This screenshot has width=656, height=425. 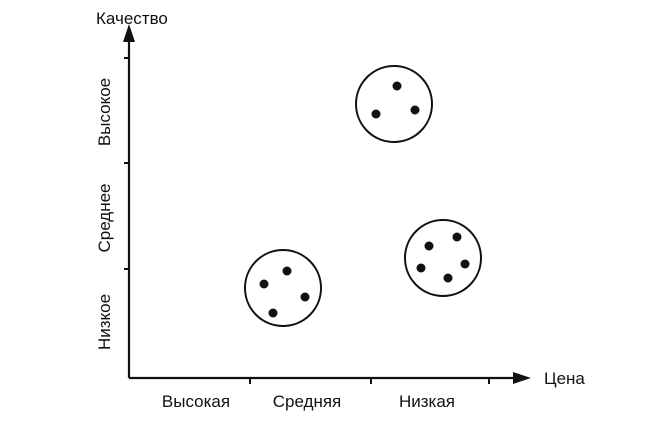 I want to click on cluster-high-quality-low-price, so click(x=394, y=104).